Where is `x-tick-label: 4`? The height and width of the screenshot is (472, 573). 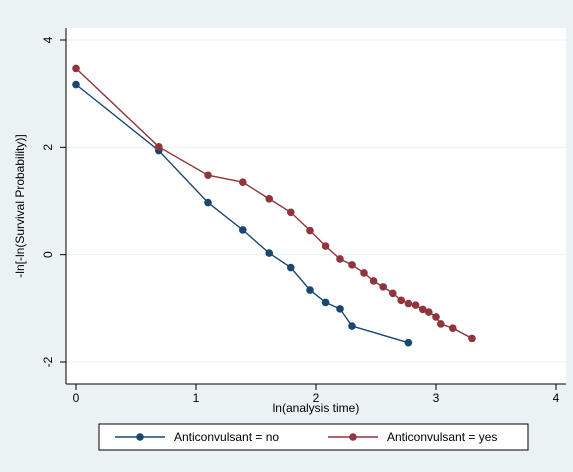
x-tick-label: 4 is located at coordinates (556, 398).